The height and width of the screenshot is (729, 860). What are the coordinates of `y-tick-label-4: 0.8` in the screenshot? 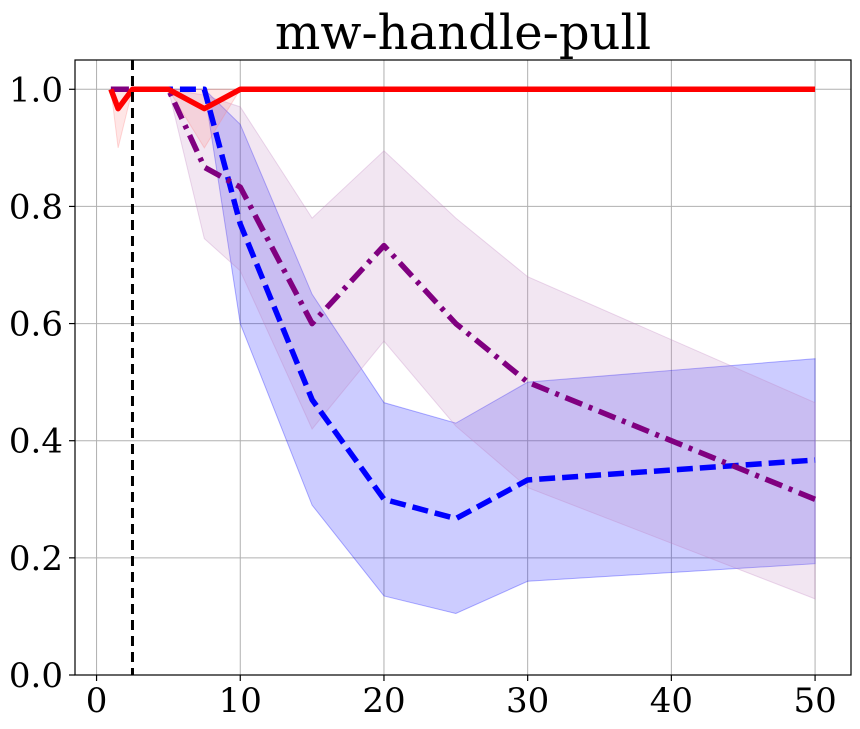 It's located at (36, 207).